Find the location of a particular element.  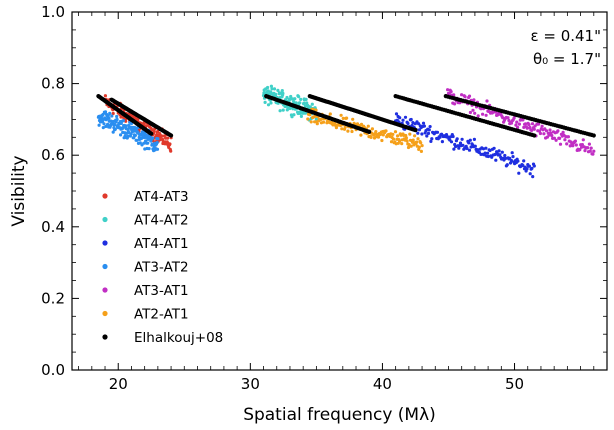

legend-label: AT3-AT2 is located at coordinates (161, 268).